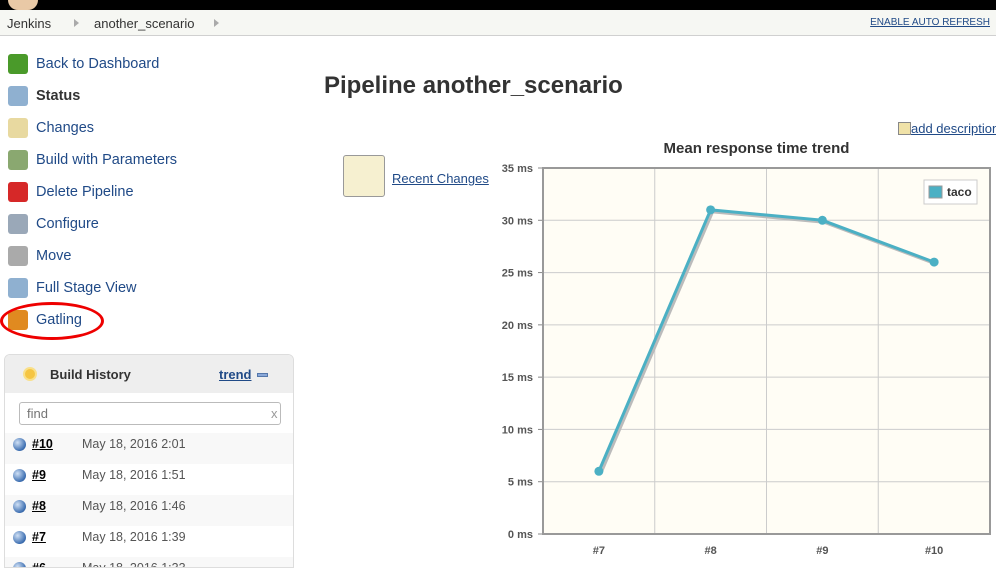  What do you see at coordinates (39, 506) in the screenshot?
I see `build-link: #8` at bounding box center [39, 506].